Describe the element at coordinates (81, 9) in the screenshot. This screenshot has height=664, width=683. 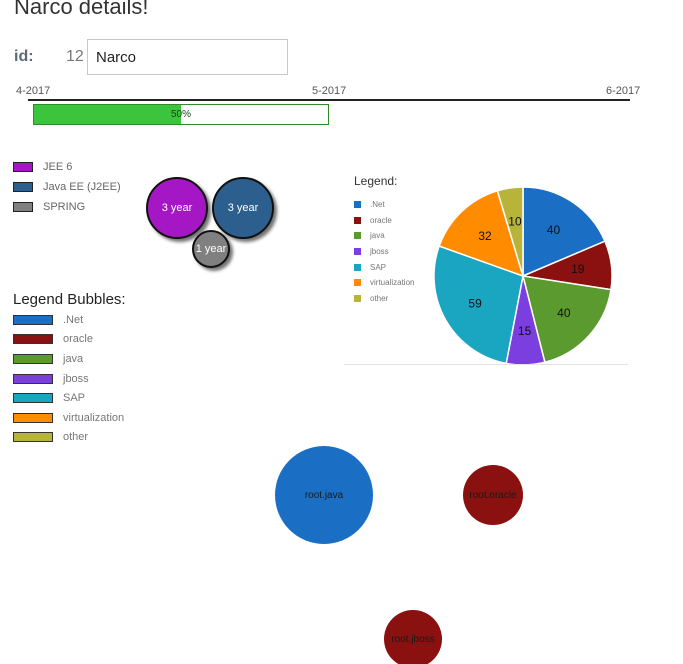
I see `page-title: Narco details!` at that location.